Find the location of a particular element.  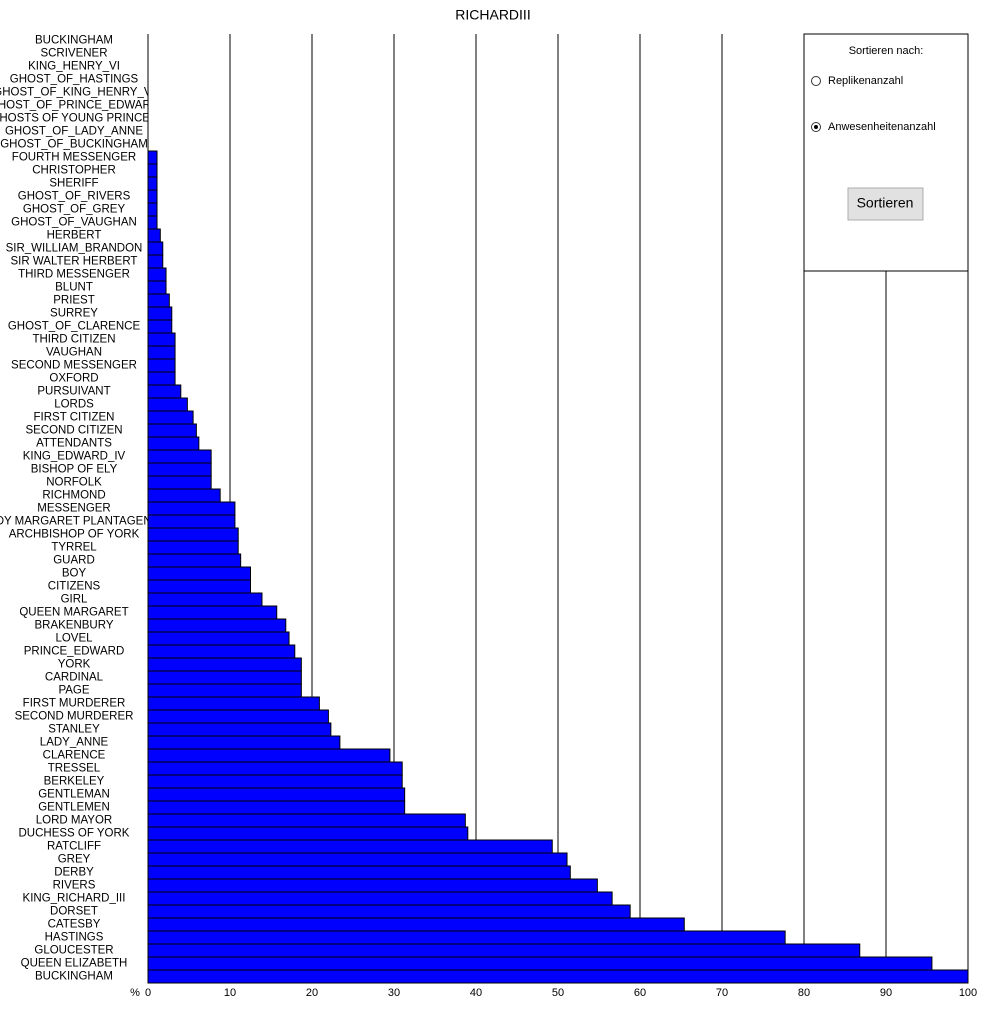

y-tick-label: GHOST_OF_VAUGHAN is located at coordinates (74, 223).